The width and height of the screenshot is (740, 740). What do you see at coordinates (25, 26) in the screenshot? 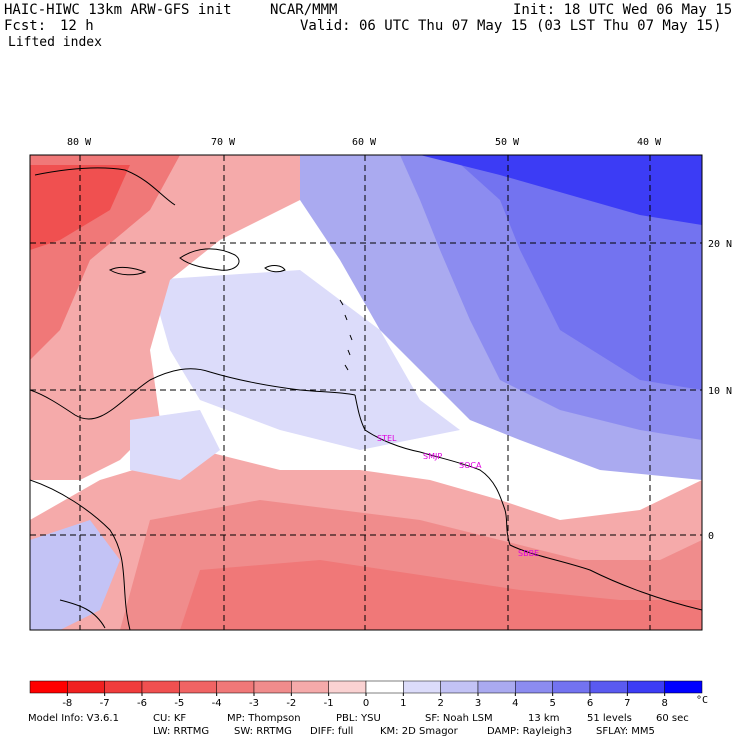
I see `forecast-label: Fcst:` at bounding box center [25, 26].